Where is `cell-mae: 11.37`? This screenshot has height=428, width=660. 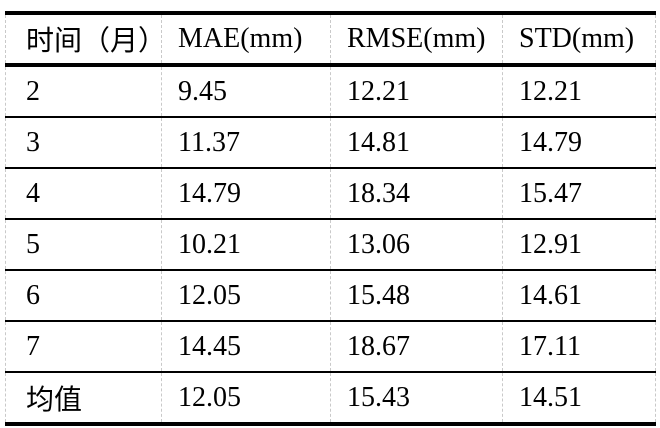 cell-mae: 11.37 is located at coordinates (246, 143).